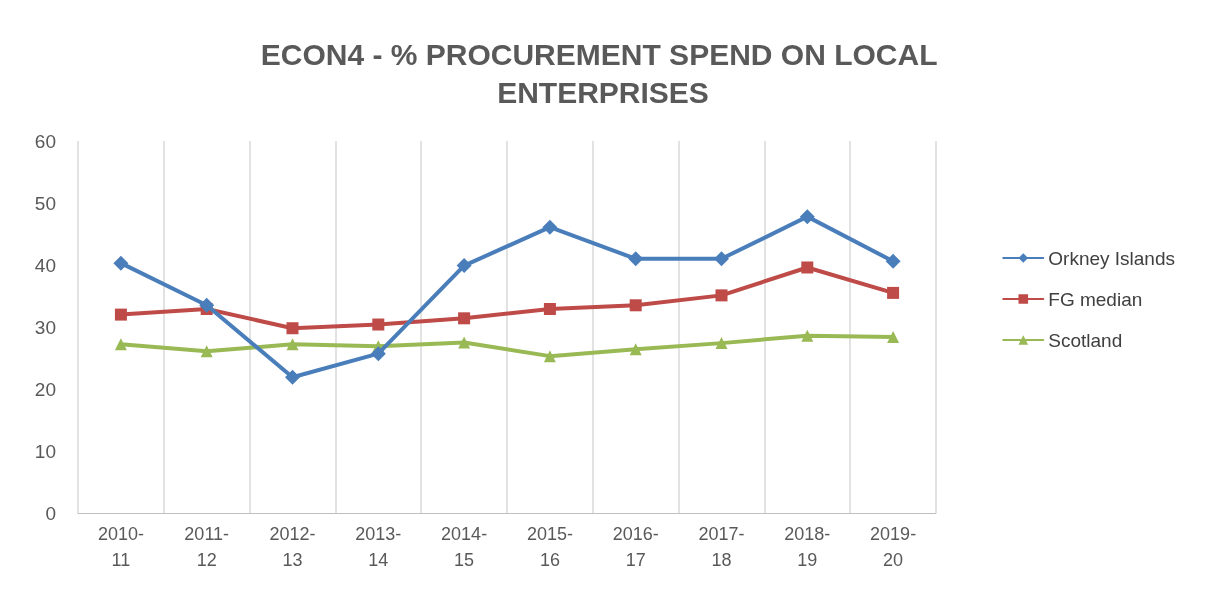  I want to click on x-tick-label: 2019-20, so click(893, 547).